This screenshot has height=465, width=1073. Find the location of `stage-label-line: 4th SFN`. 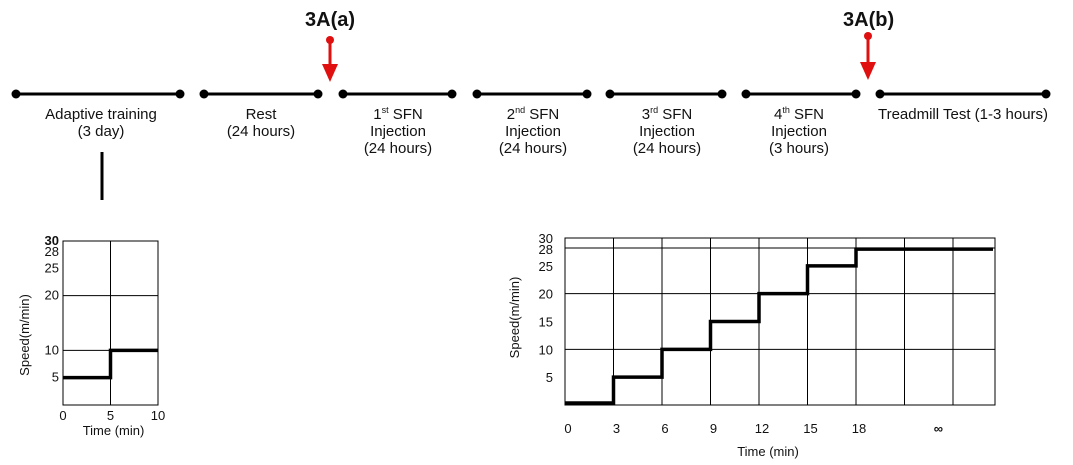

stage-label-line: 4th SFN is located at coordinates (799, 114).